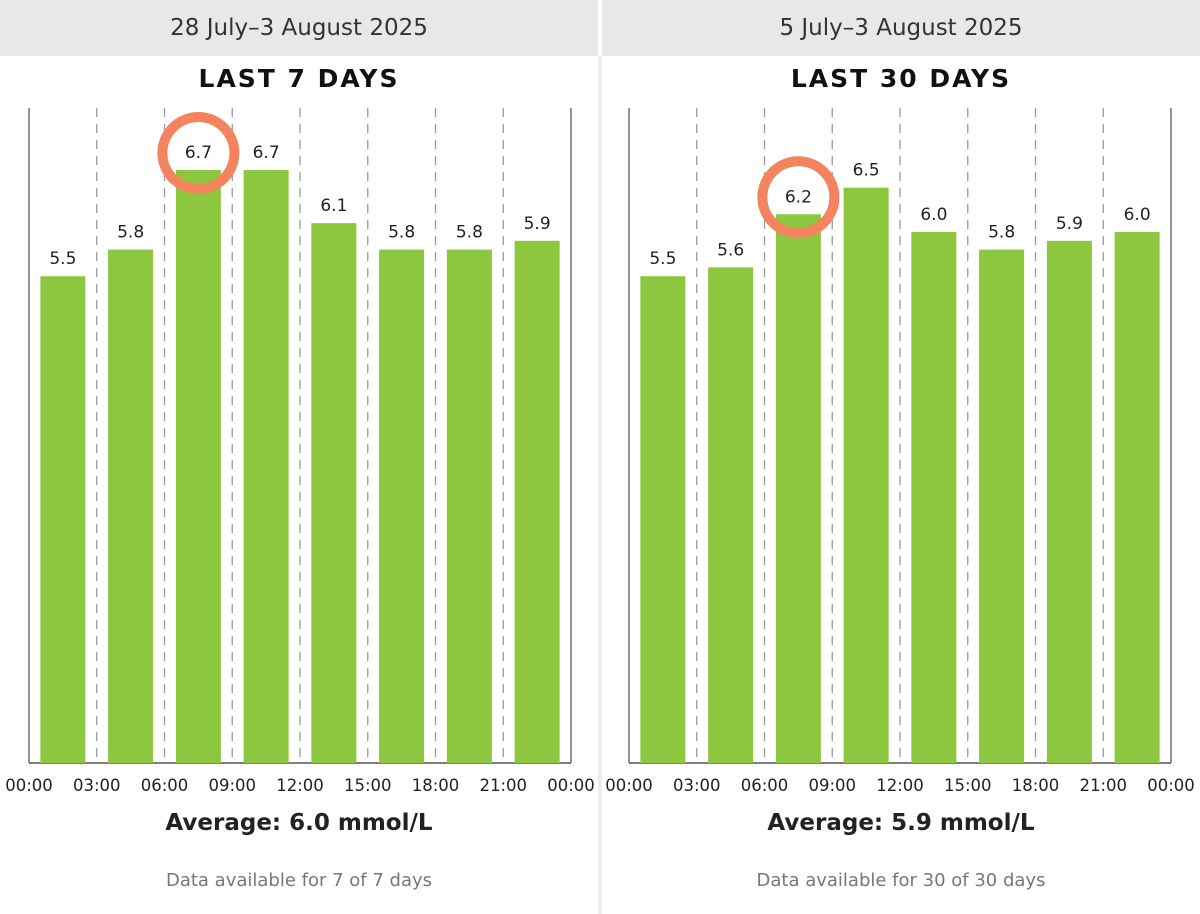  Describe the element at coordinates (901, 78) in the screenshot. I see `chart-title: LAST 30 DAYS` at that location.